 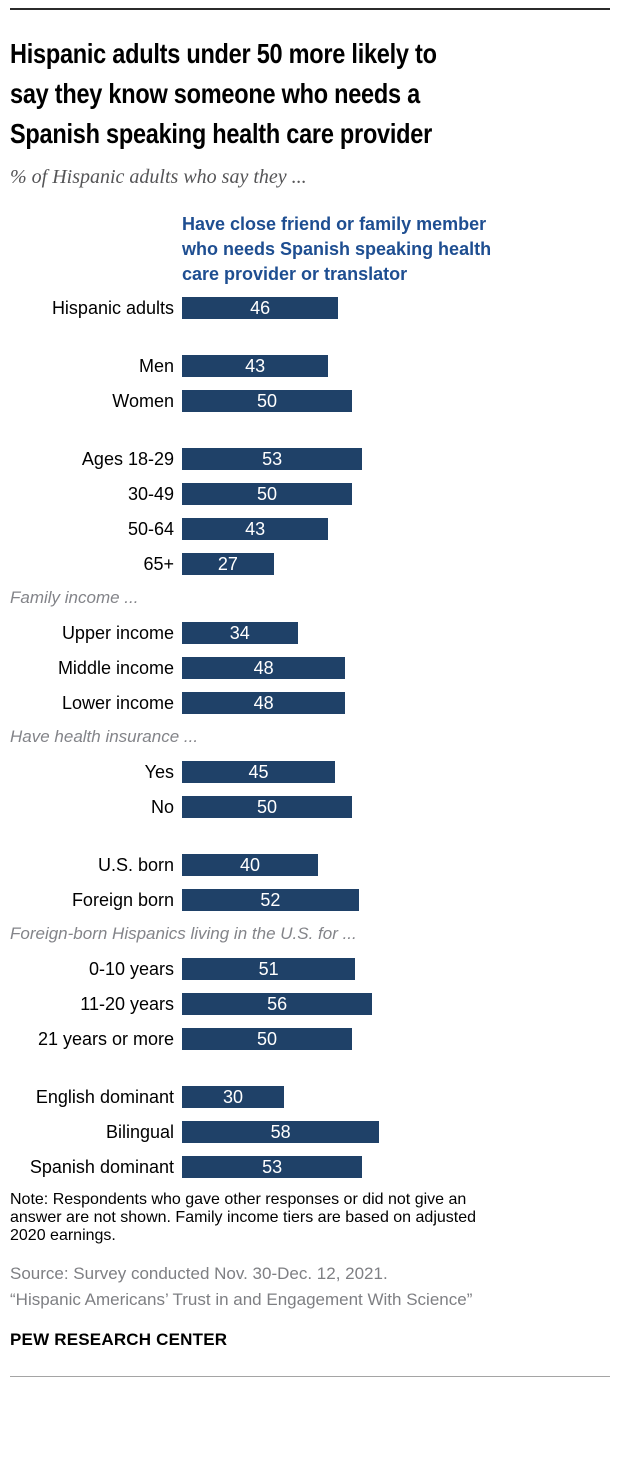 I want to click on bar-row: Yes 45, so click(x=310, y=772).